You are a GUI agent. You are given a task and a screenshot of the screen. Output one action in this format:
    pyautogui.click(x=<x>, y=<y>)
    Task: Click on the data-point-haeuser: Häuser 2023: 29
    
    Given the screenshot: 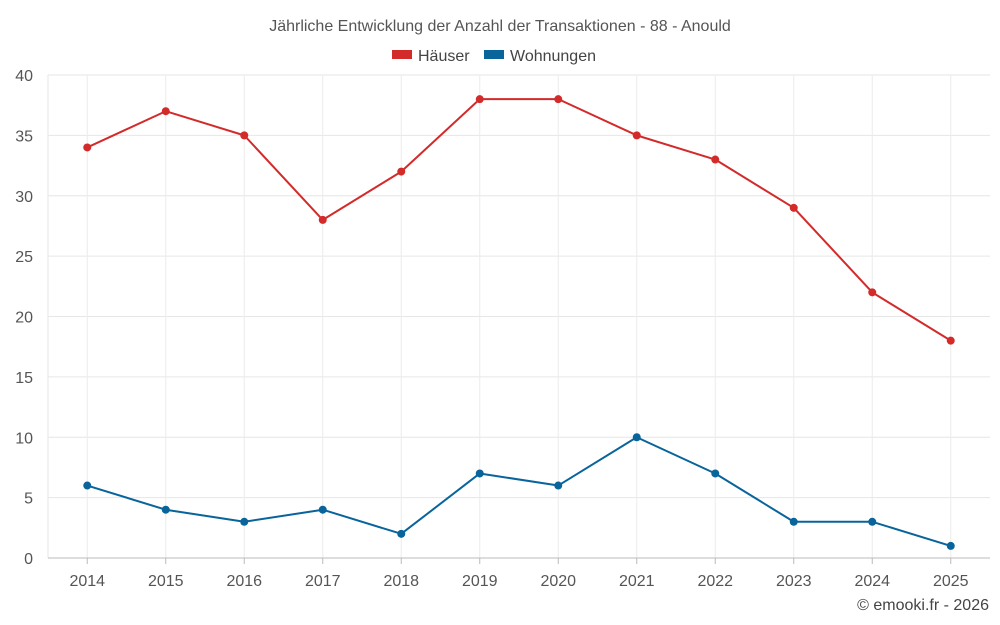 What is the action you would take?
    pyautogui.click(x=793, y=207)
    